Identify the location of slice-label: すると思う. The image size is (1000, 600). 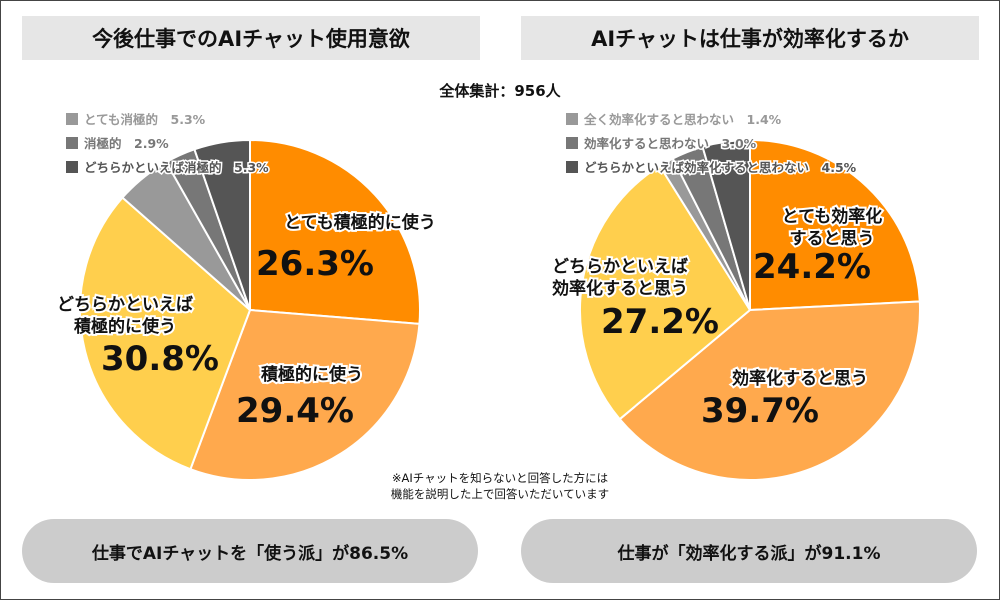
(832, 239).